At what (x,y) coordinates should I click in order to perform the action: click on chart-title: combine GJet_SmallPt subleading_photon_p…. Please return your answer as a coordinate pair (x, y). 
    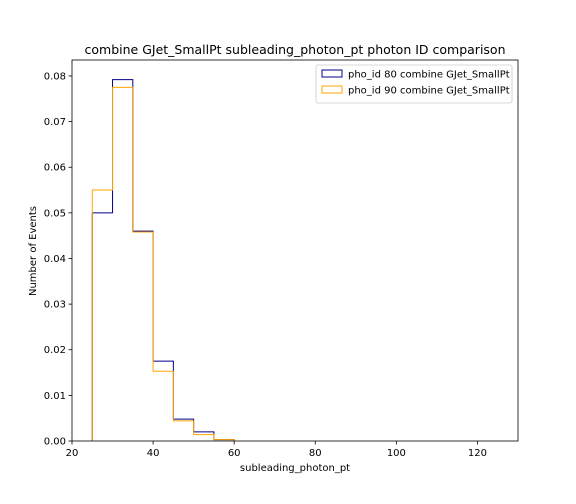
    Looking at the image, I should click on (295, 49).